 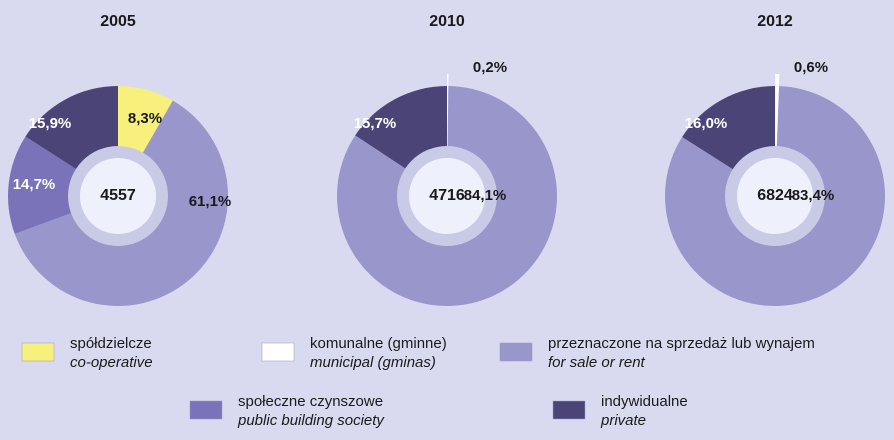 What do you see at coordinates (644, 401) in the screenshot?
I see `legend-label: indywidualne` at bounding box center [644, 401].